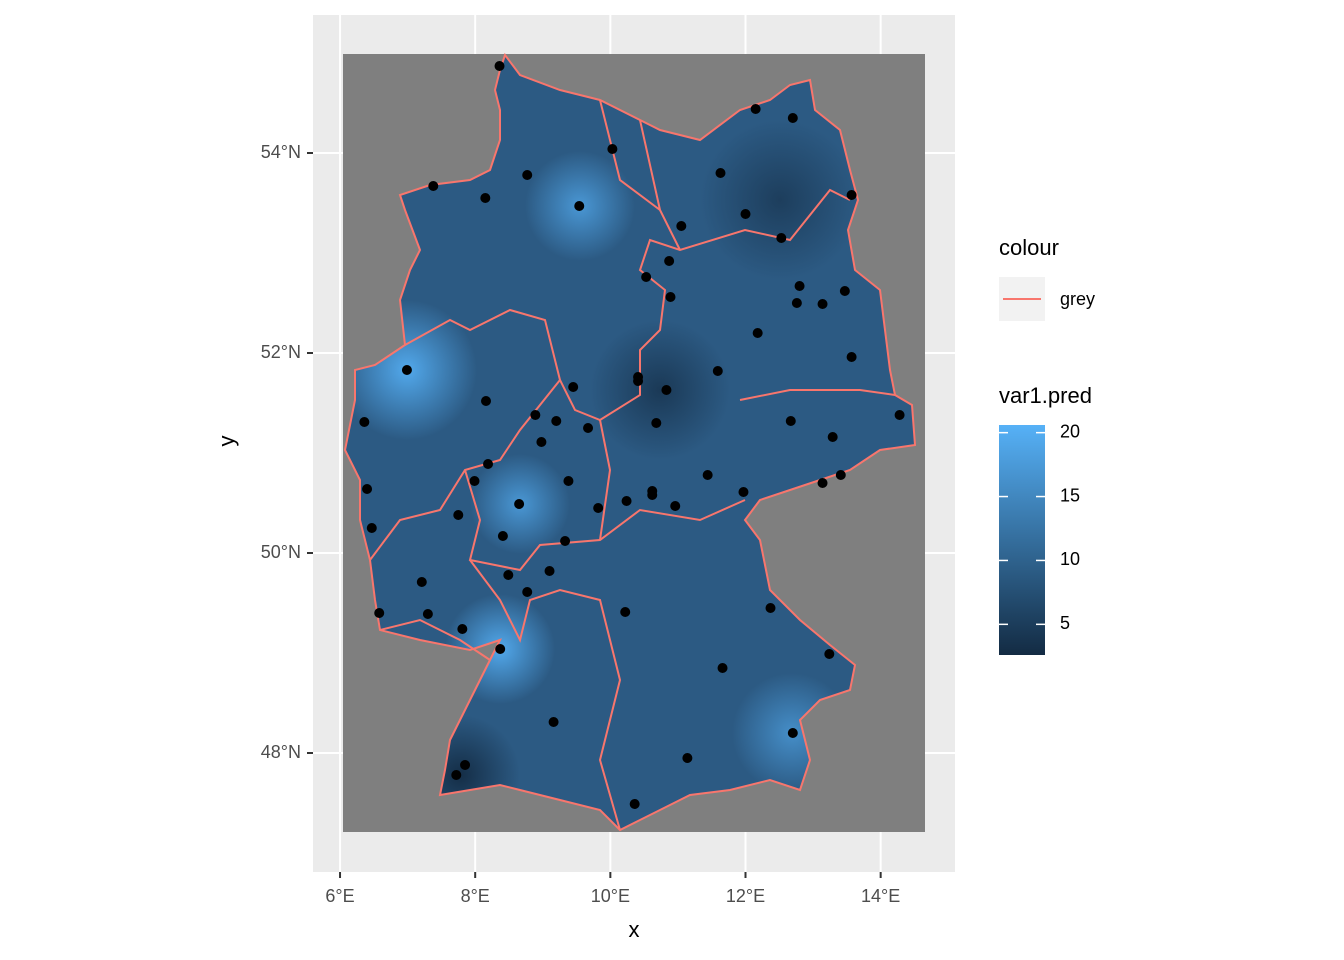 The height and width of the screenshot is (960, 1344). What do you see at coordinates (1070, 495) in the screenshot?
I see `colorbar-tick-label: 15` at bounding box center [1070, 495].